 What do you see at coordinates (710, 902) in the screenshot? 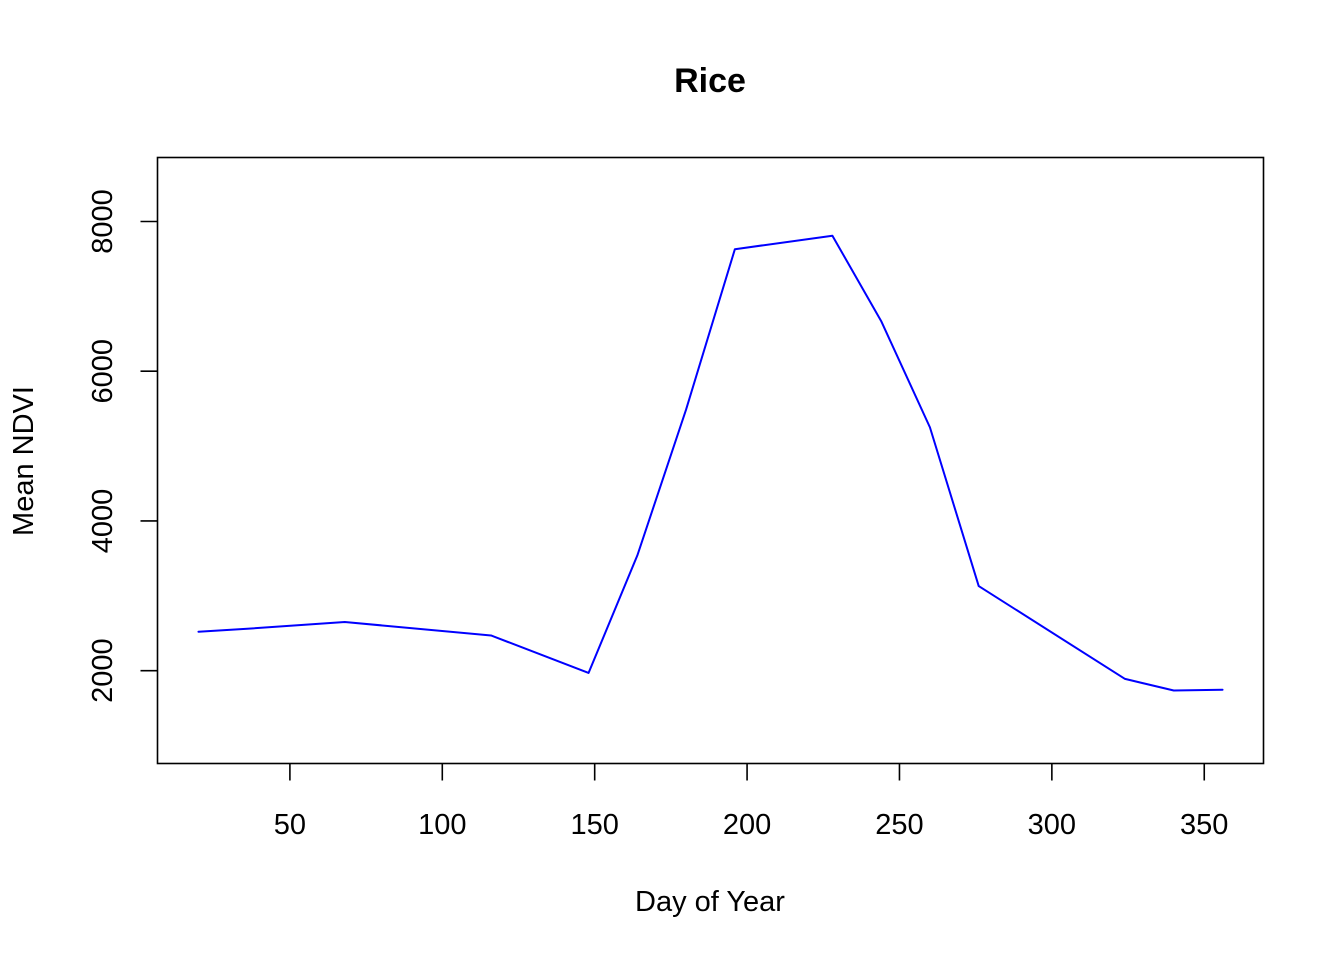
I see `x-axis-label: Day of Year` at bounding box center [710, 902].